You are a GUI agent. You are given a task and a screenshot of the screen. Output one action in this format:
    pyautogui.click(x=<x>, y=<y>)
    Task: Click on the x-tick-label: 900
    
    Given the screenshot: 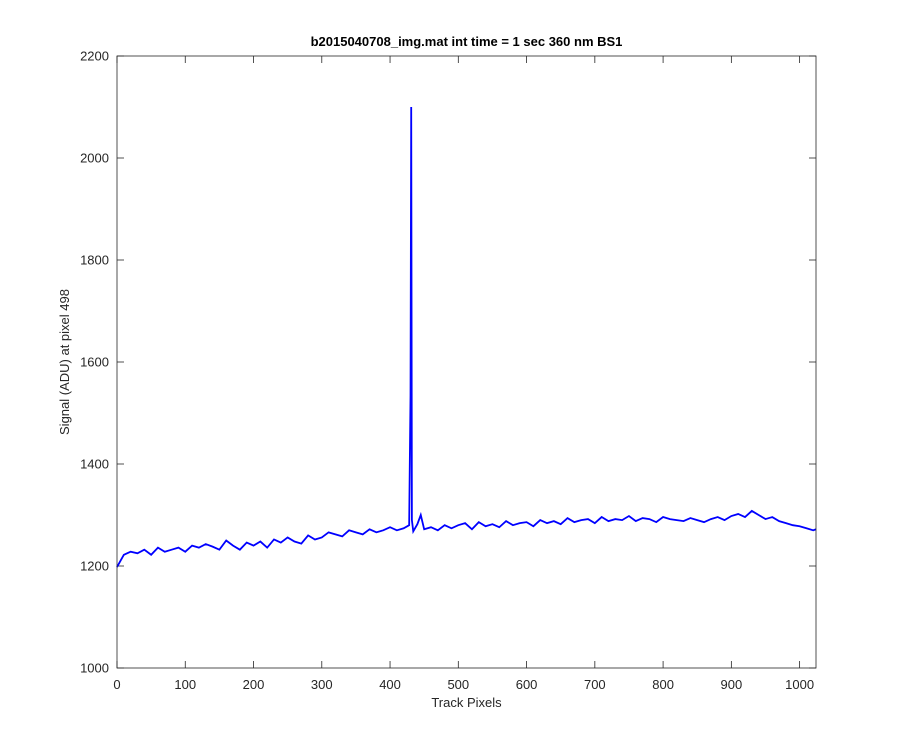 What is the action you would take?
    pyautogui.click(x=732, y=684)
    